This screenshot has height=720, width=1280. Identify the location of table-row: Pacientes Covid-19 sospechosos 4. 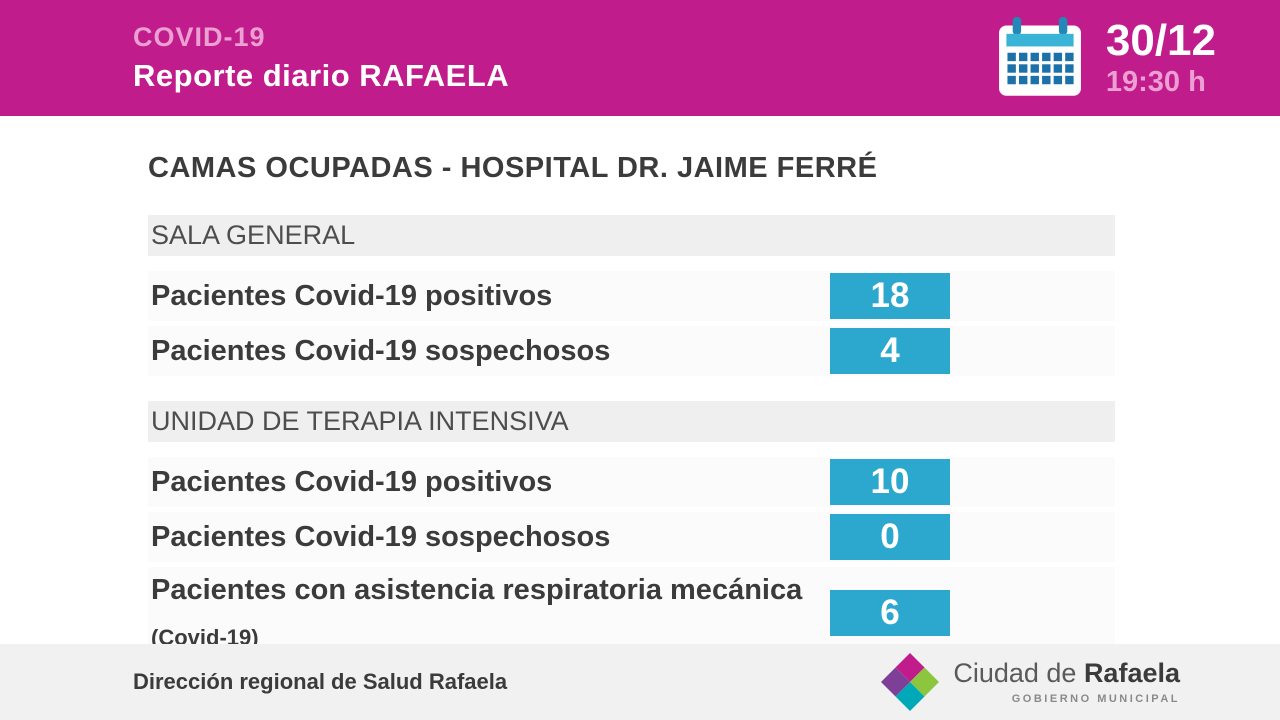
(631, 351).